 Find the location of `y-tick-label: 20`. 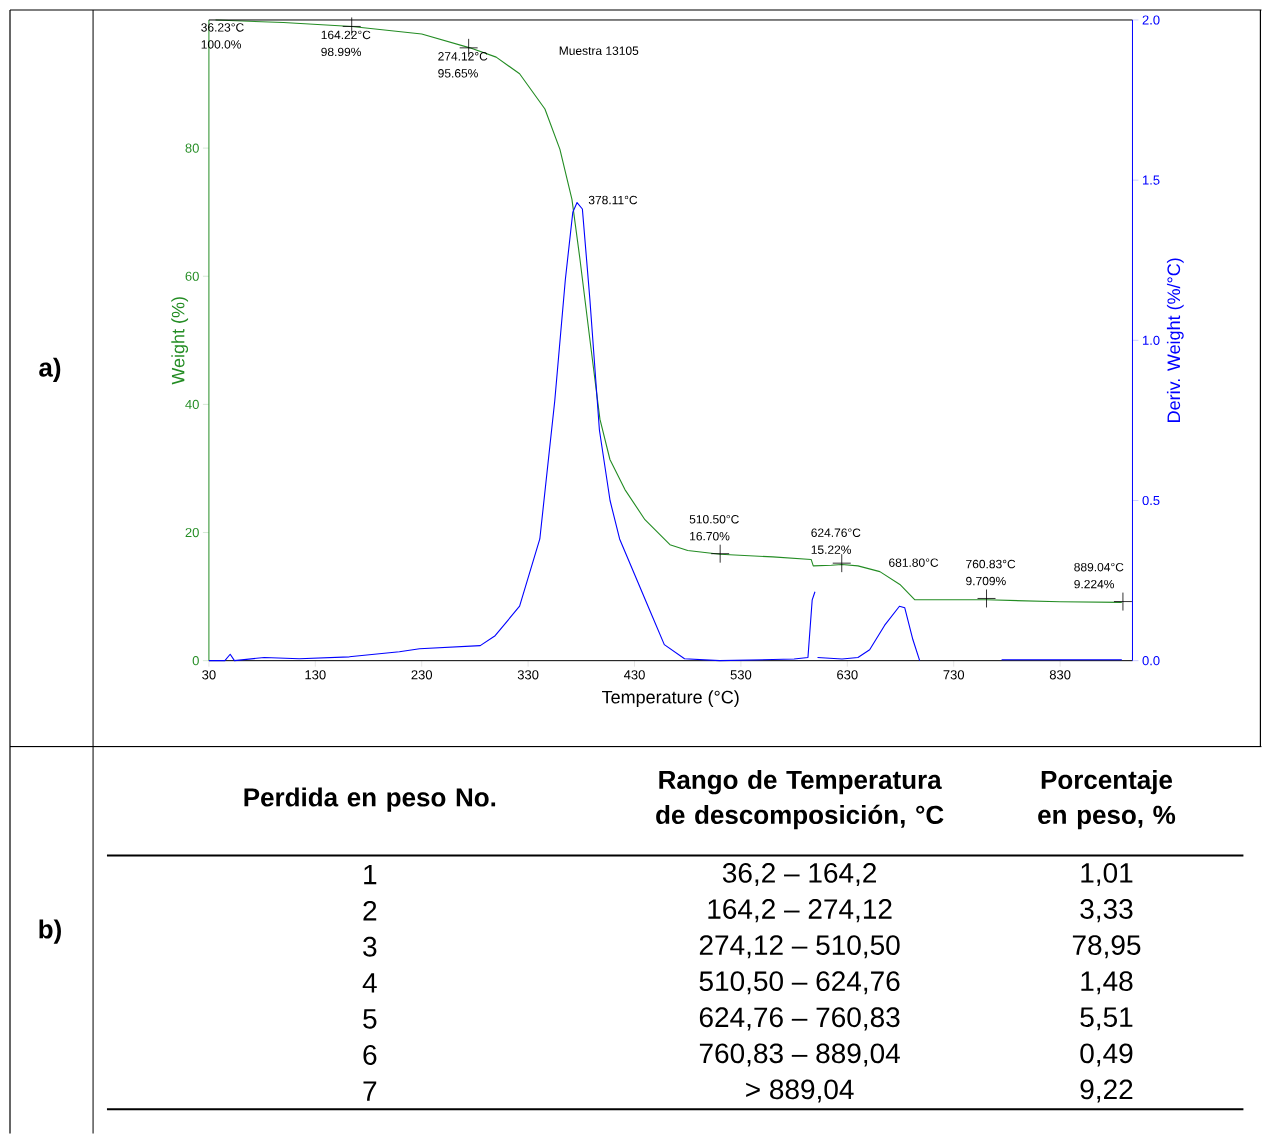

y-tick-label: 20 is located at coordinates (192, 532).